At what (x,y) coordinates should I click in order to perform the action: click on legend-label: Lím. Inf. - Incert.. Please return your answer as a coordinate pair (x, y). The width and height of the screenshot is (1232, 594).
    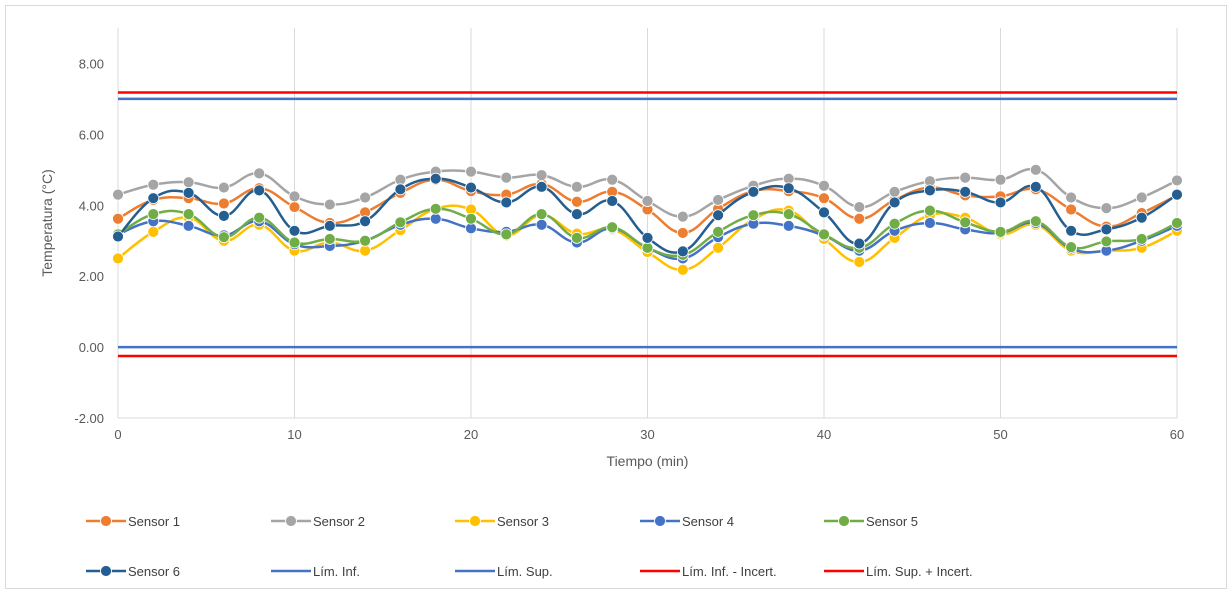
    Looking at the image, I should click on (729, 571).